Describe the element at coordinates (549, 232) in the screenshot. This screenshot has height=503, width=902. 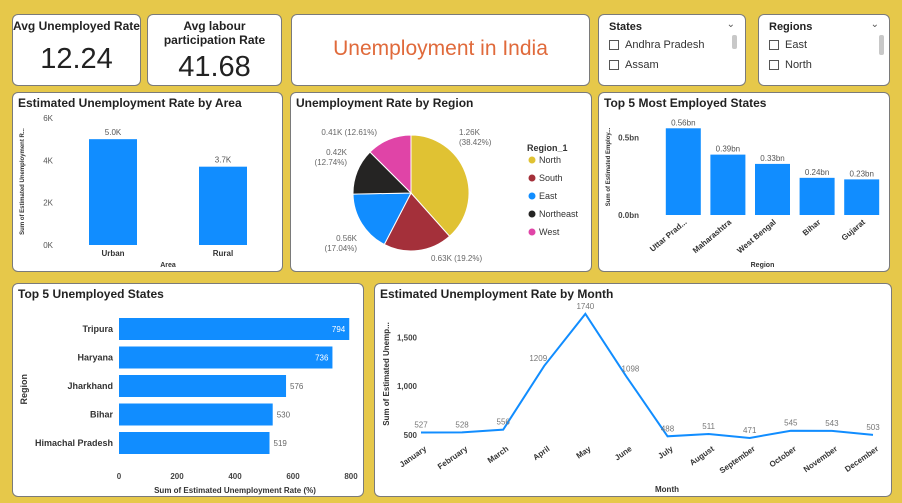
I see `legend-entry: West` at that location.